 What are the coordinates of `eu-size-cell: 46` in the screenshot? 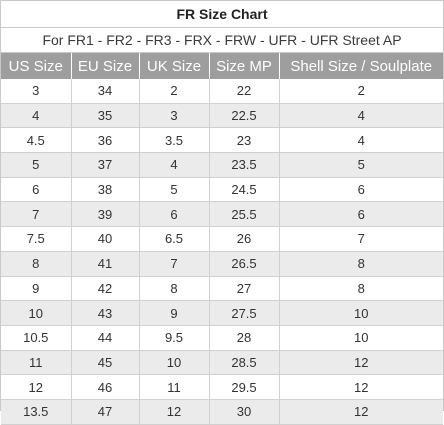 It's located at (105, 387).